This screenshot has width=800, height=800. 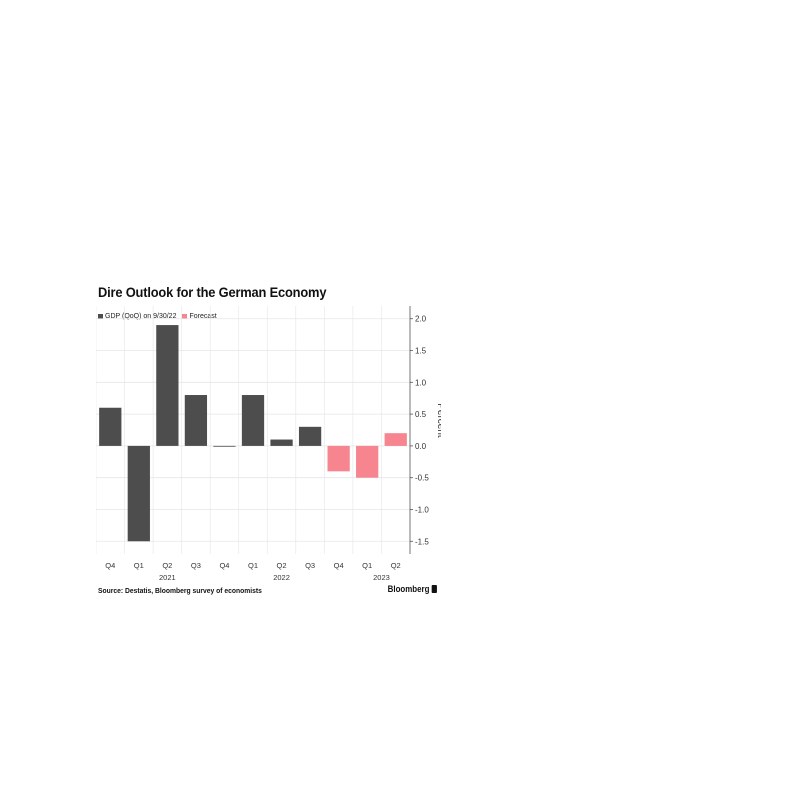 What do you see at coordinates (438, 420) in the screenshot?
I see `y-axis-label: Percent` at bounding box center [438, 420].